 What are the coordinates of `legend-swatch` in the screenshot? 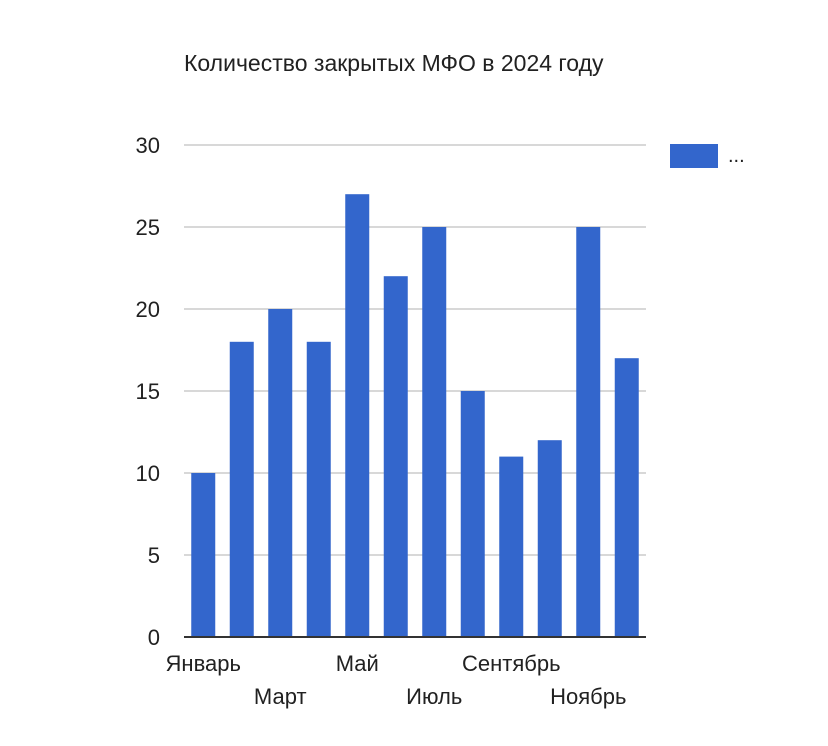 It's located at (694, 156).